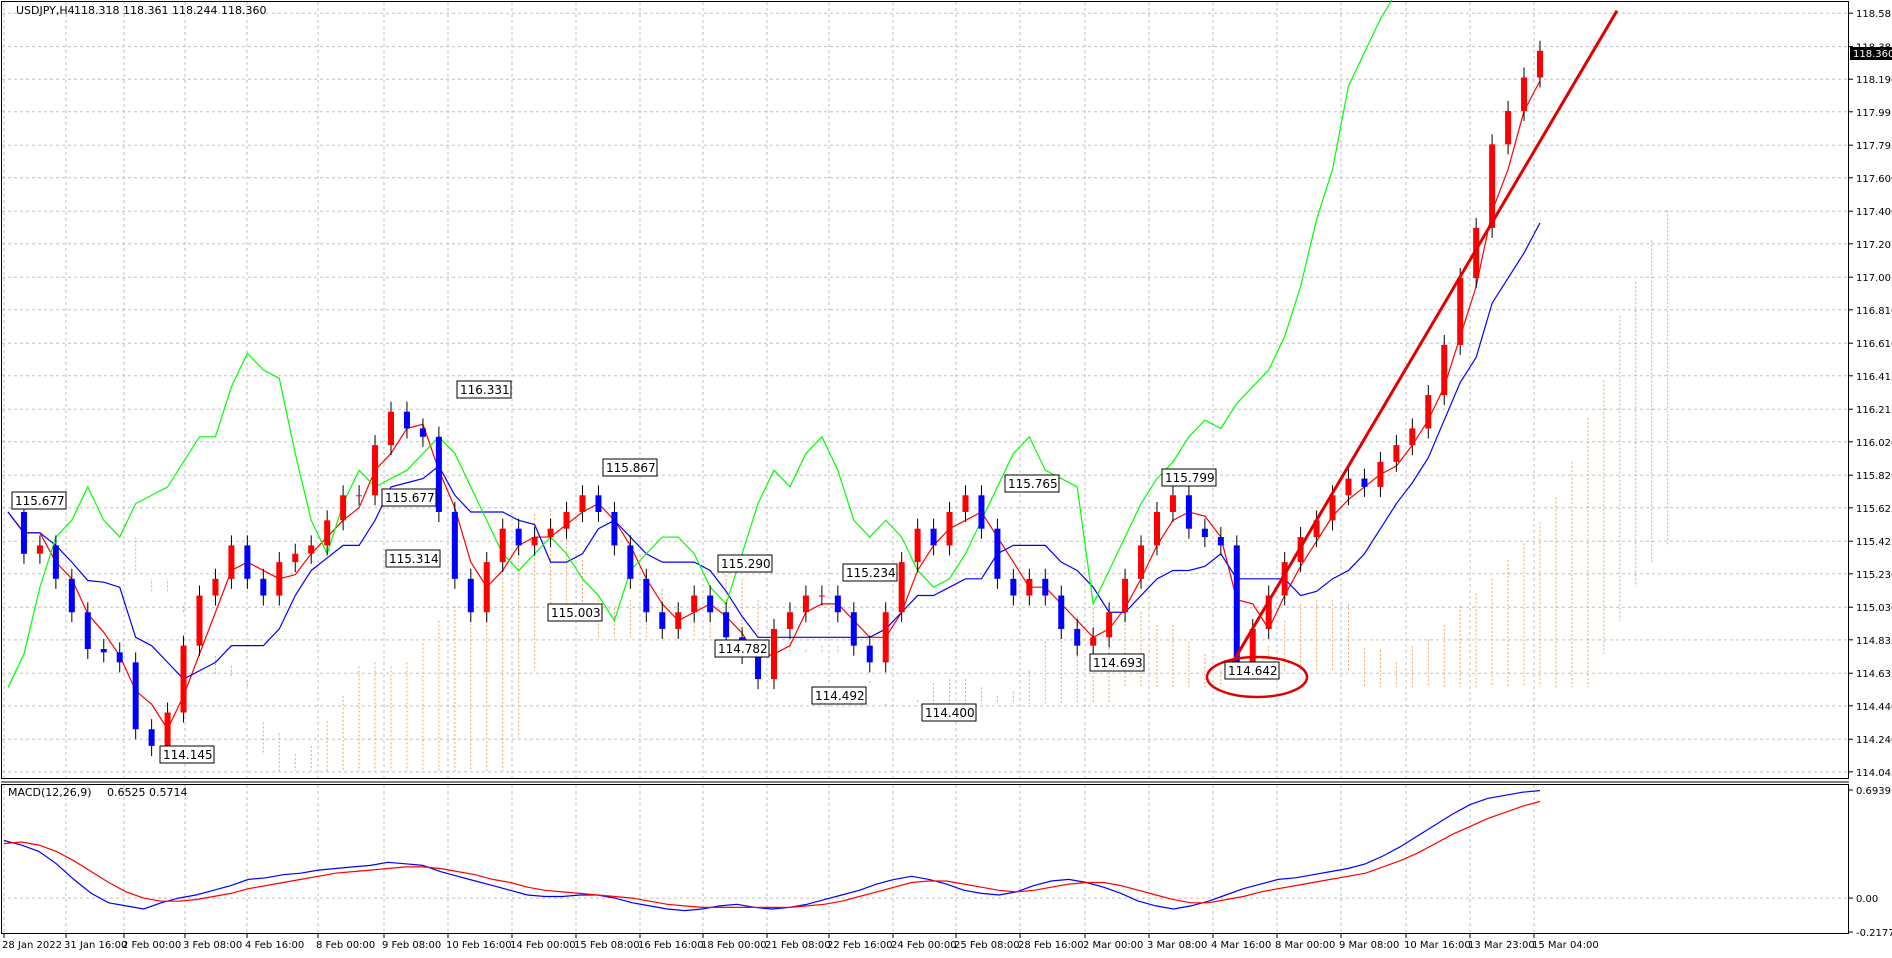  What do you see at coordinates (1874, 179) in the screenshot?
I see `price-tick-label: 117.600` at bounding box center [1874, 179].